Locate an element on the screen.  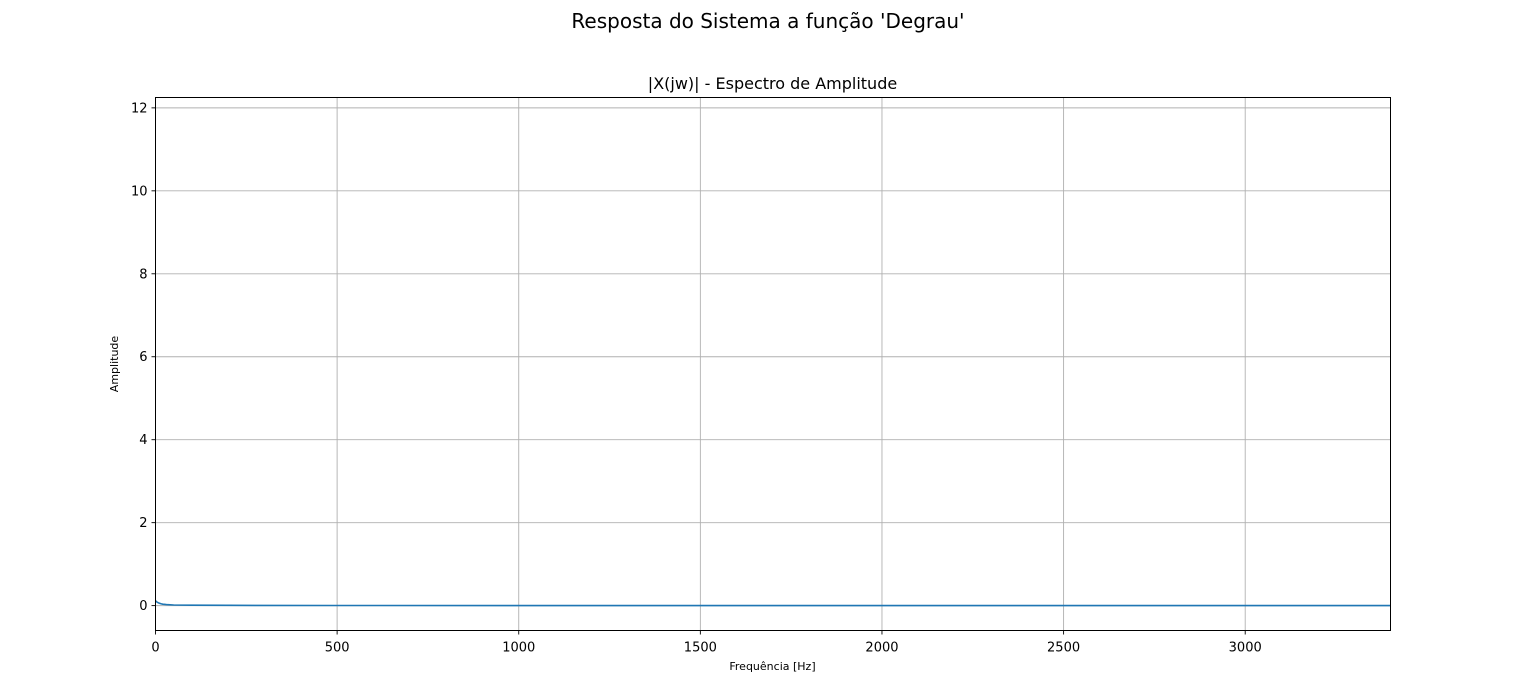
y-tick-label: 12 is located at coordinates (139, 108).